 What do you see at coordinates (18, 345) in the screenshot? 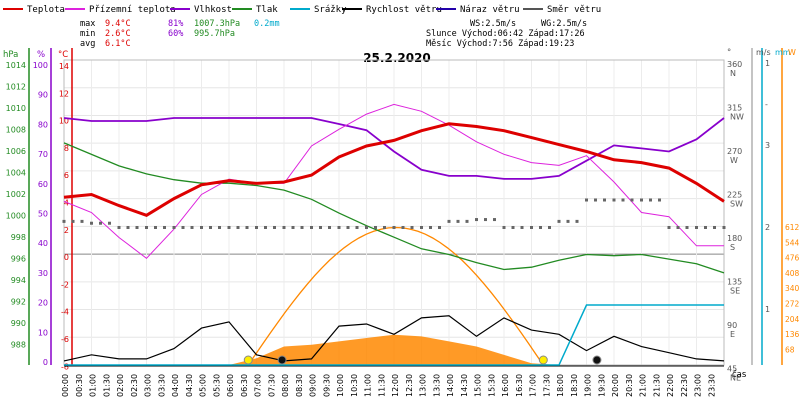
I see `tick-hpa: 988` at bounding box center [18, 345].